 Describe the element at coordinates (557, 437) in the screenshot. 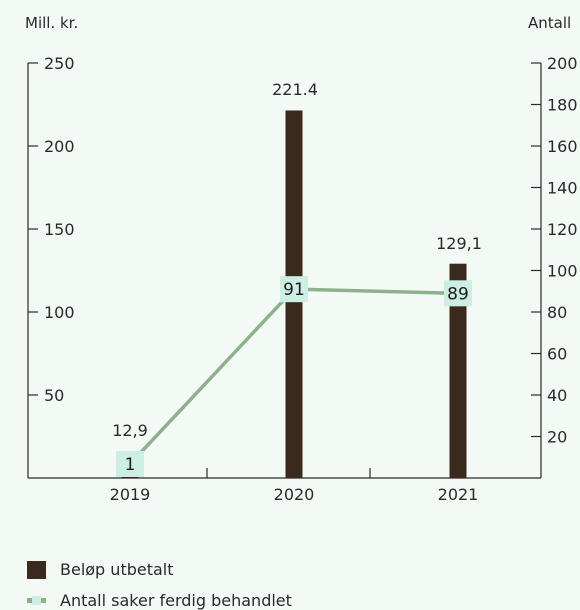

I see `right-axis-tick-label: 20` at that location.